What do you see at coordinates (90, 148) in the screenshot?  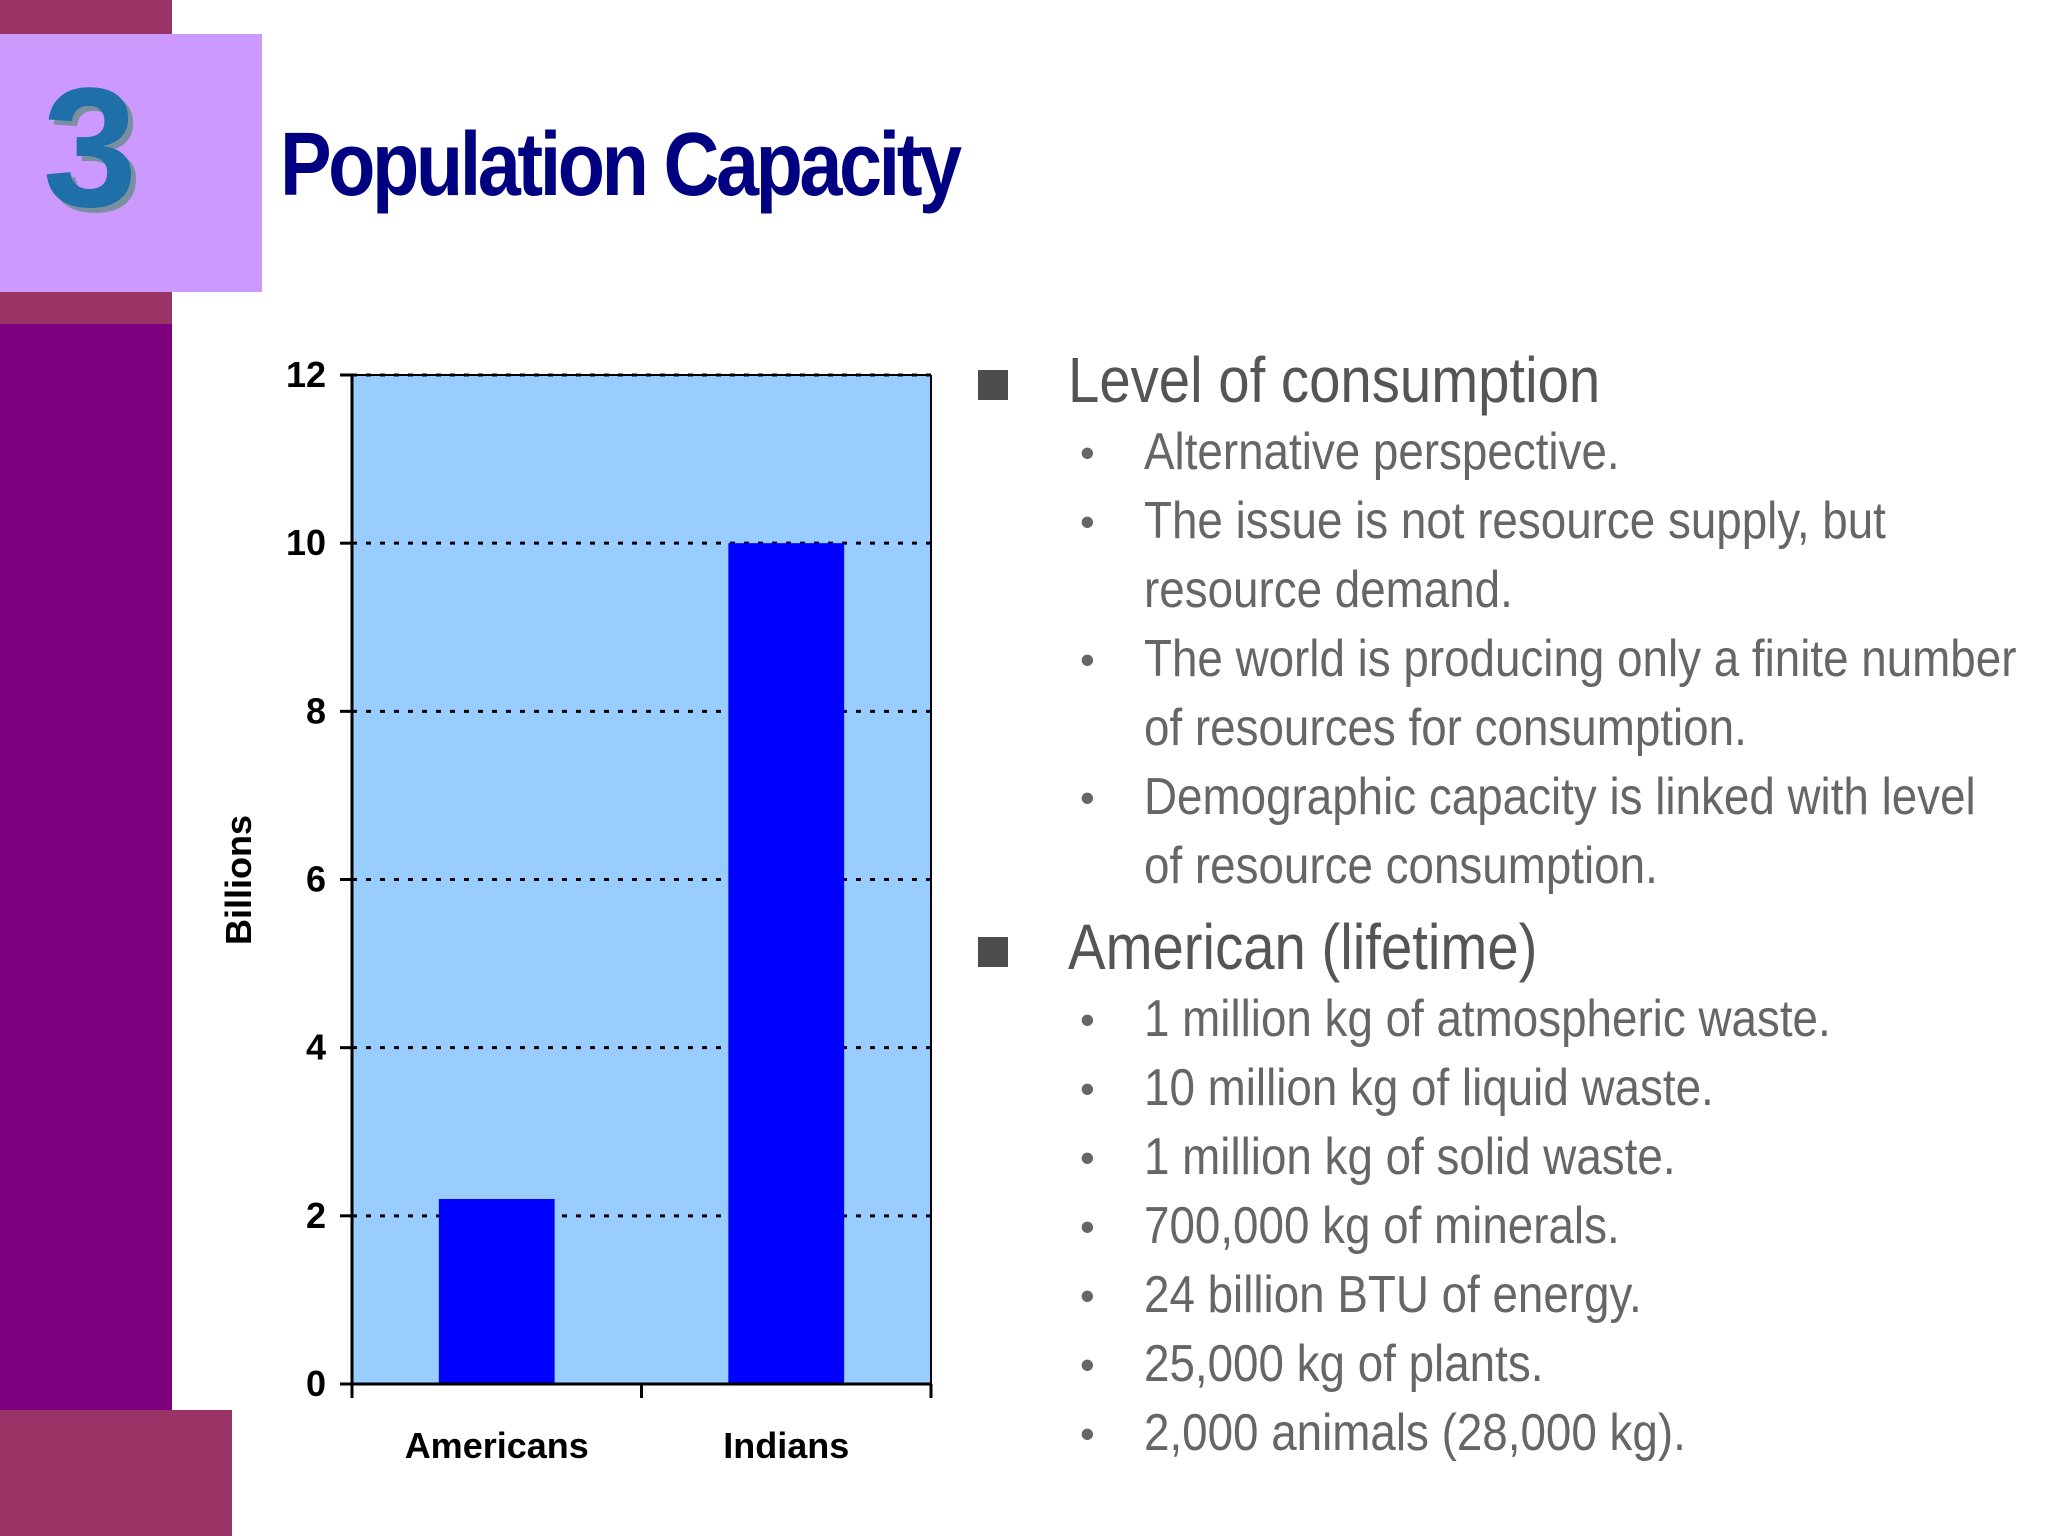 I see `slide-number: 3` at bounding box center [90, 148].